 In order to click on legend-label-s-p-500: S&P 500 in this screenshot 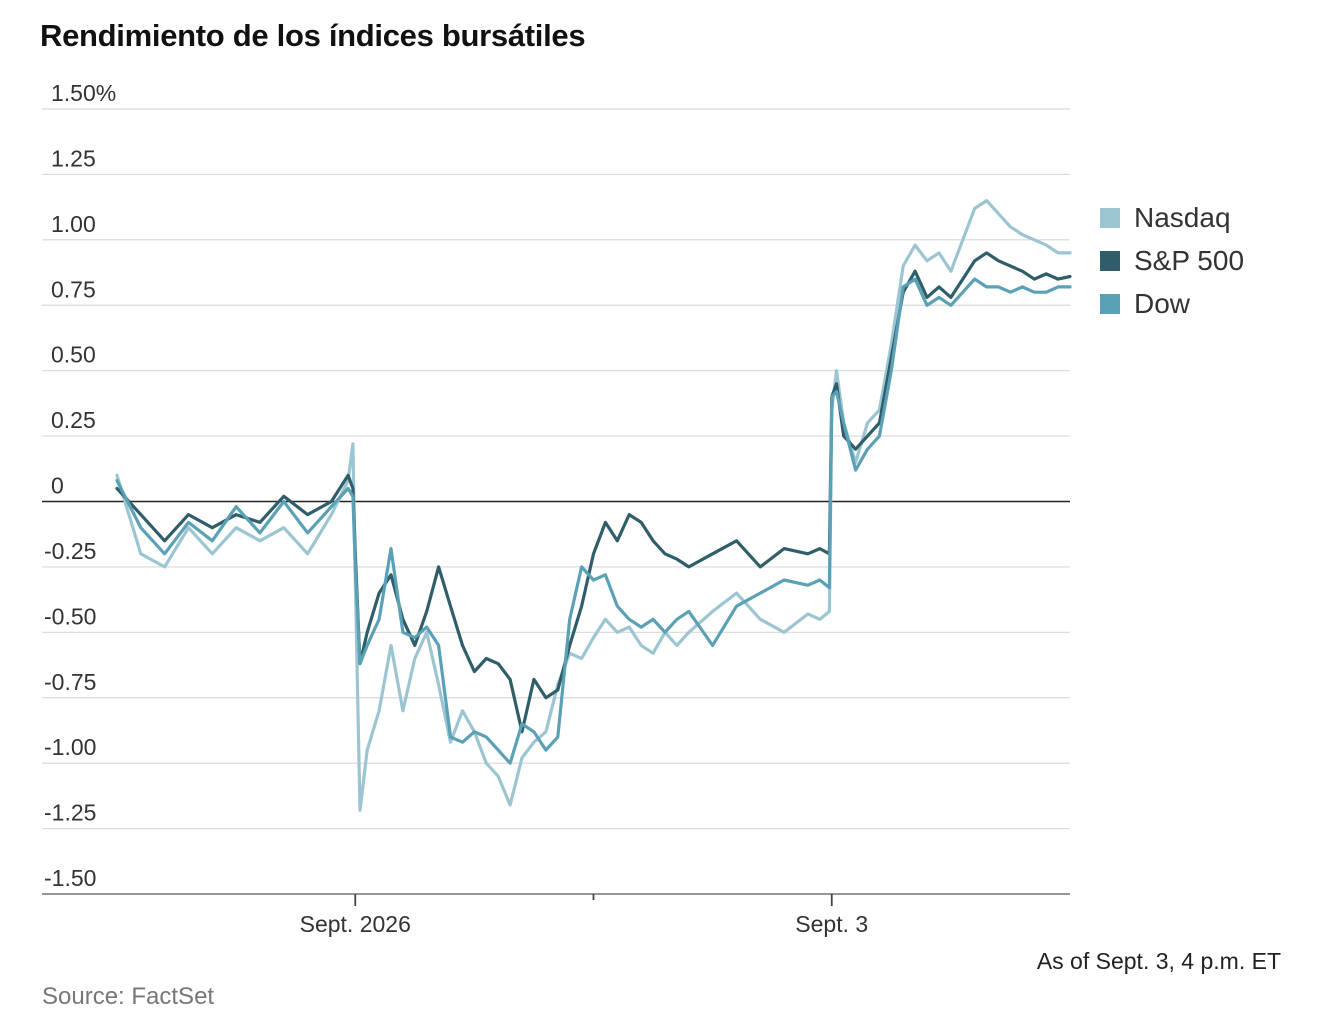, I will do `click(1189, 260)`.